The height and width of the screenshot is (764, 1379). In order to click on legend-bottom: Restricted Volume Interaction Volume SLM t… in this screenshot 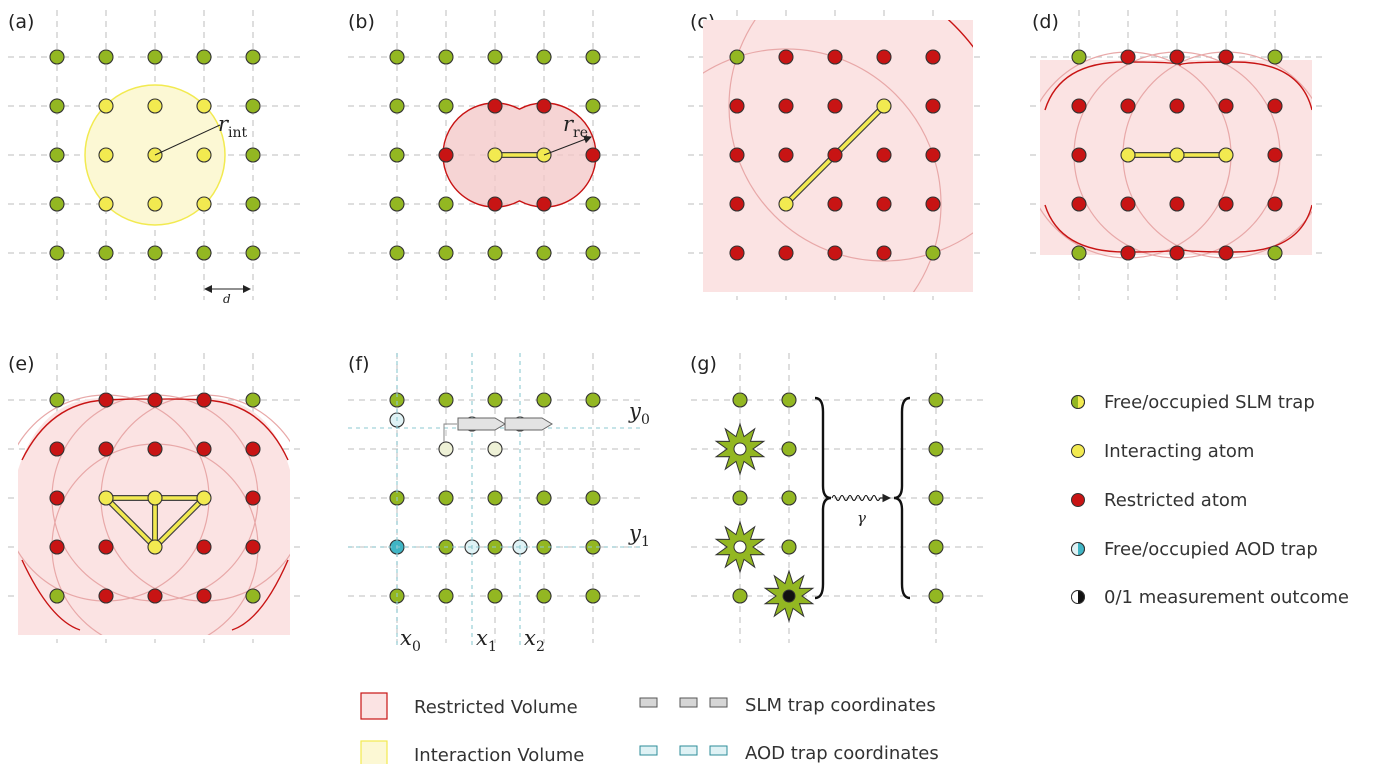, I will do `click(649, 728)`.